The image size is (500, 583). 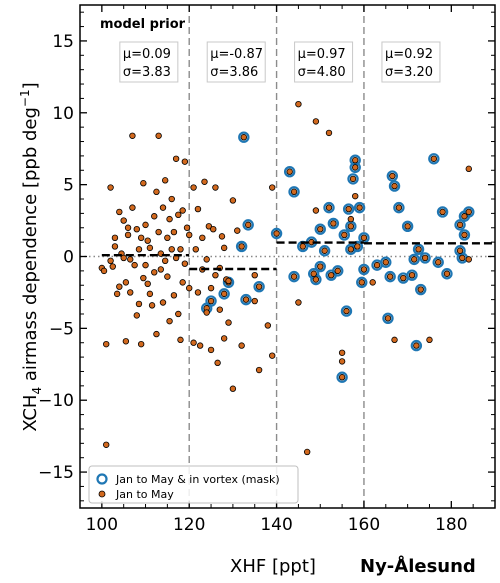 What do you see at coordinates (68, 258) in the screenshot?
I see `y-tick-label: 0` at bounding box center [68, 258].